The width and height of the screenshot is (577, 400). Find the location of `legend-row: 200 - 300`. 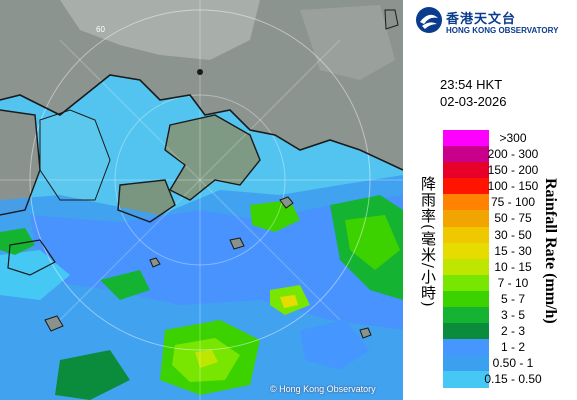

legend-row: 200 - 300 is located at coordinates (510, 154).